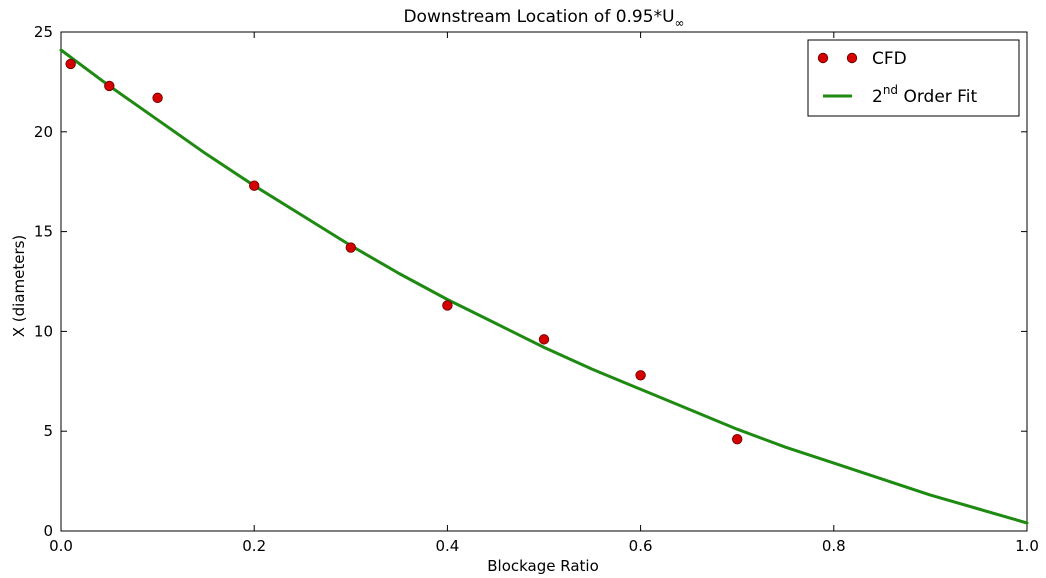 The width and height of the screenshot is (1046, 578). I want to click on chart-title: Downstream Location of 0.95*U∞, so click(543, 18).